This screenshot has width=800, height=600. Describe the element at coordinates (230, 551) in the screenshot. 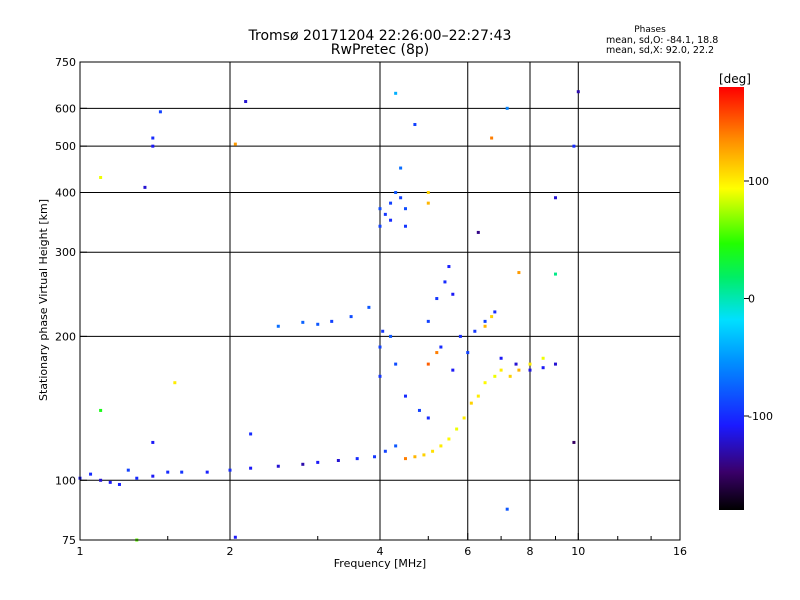

I see `x-tick-label: 2` at that location.